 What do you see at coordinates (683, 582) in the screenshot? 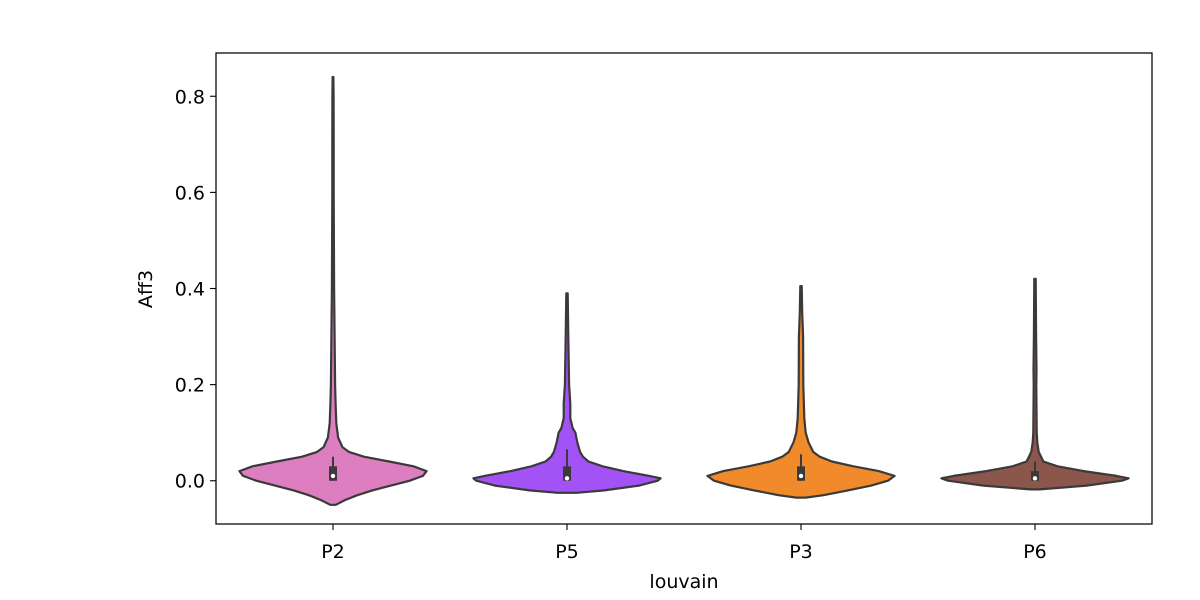
I see `x-axis-label: louvain` at bounding box center [683, 582].